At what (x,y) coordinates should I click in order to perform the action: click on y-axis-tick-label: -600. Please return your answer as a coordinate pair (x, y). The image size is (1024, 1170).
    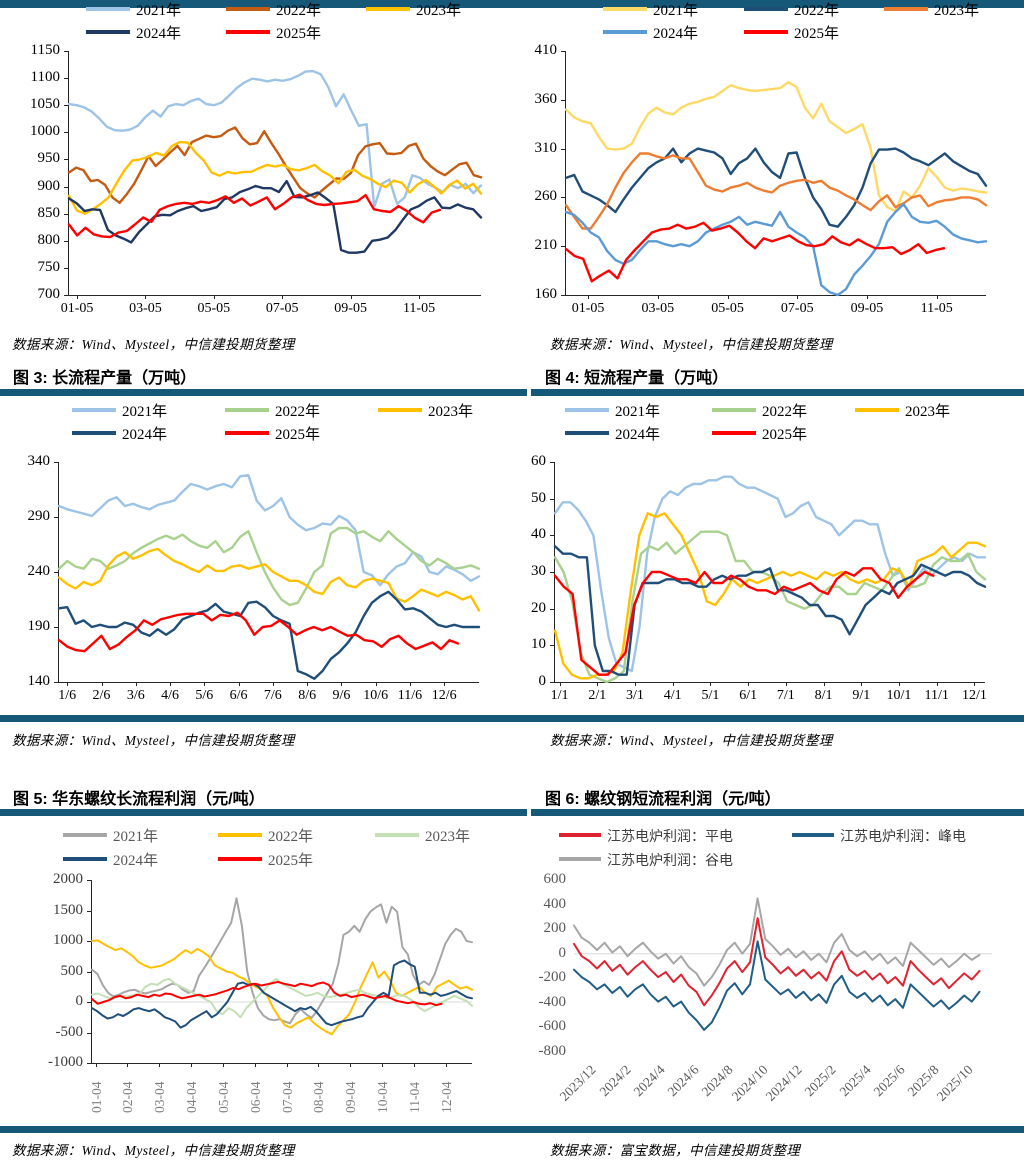
    Looking at the image, I should click on (552, 1026).